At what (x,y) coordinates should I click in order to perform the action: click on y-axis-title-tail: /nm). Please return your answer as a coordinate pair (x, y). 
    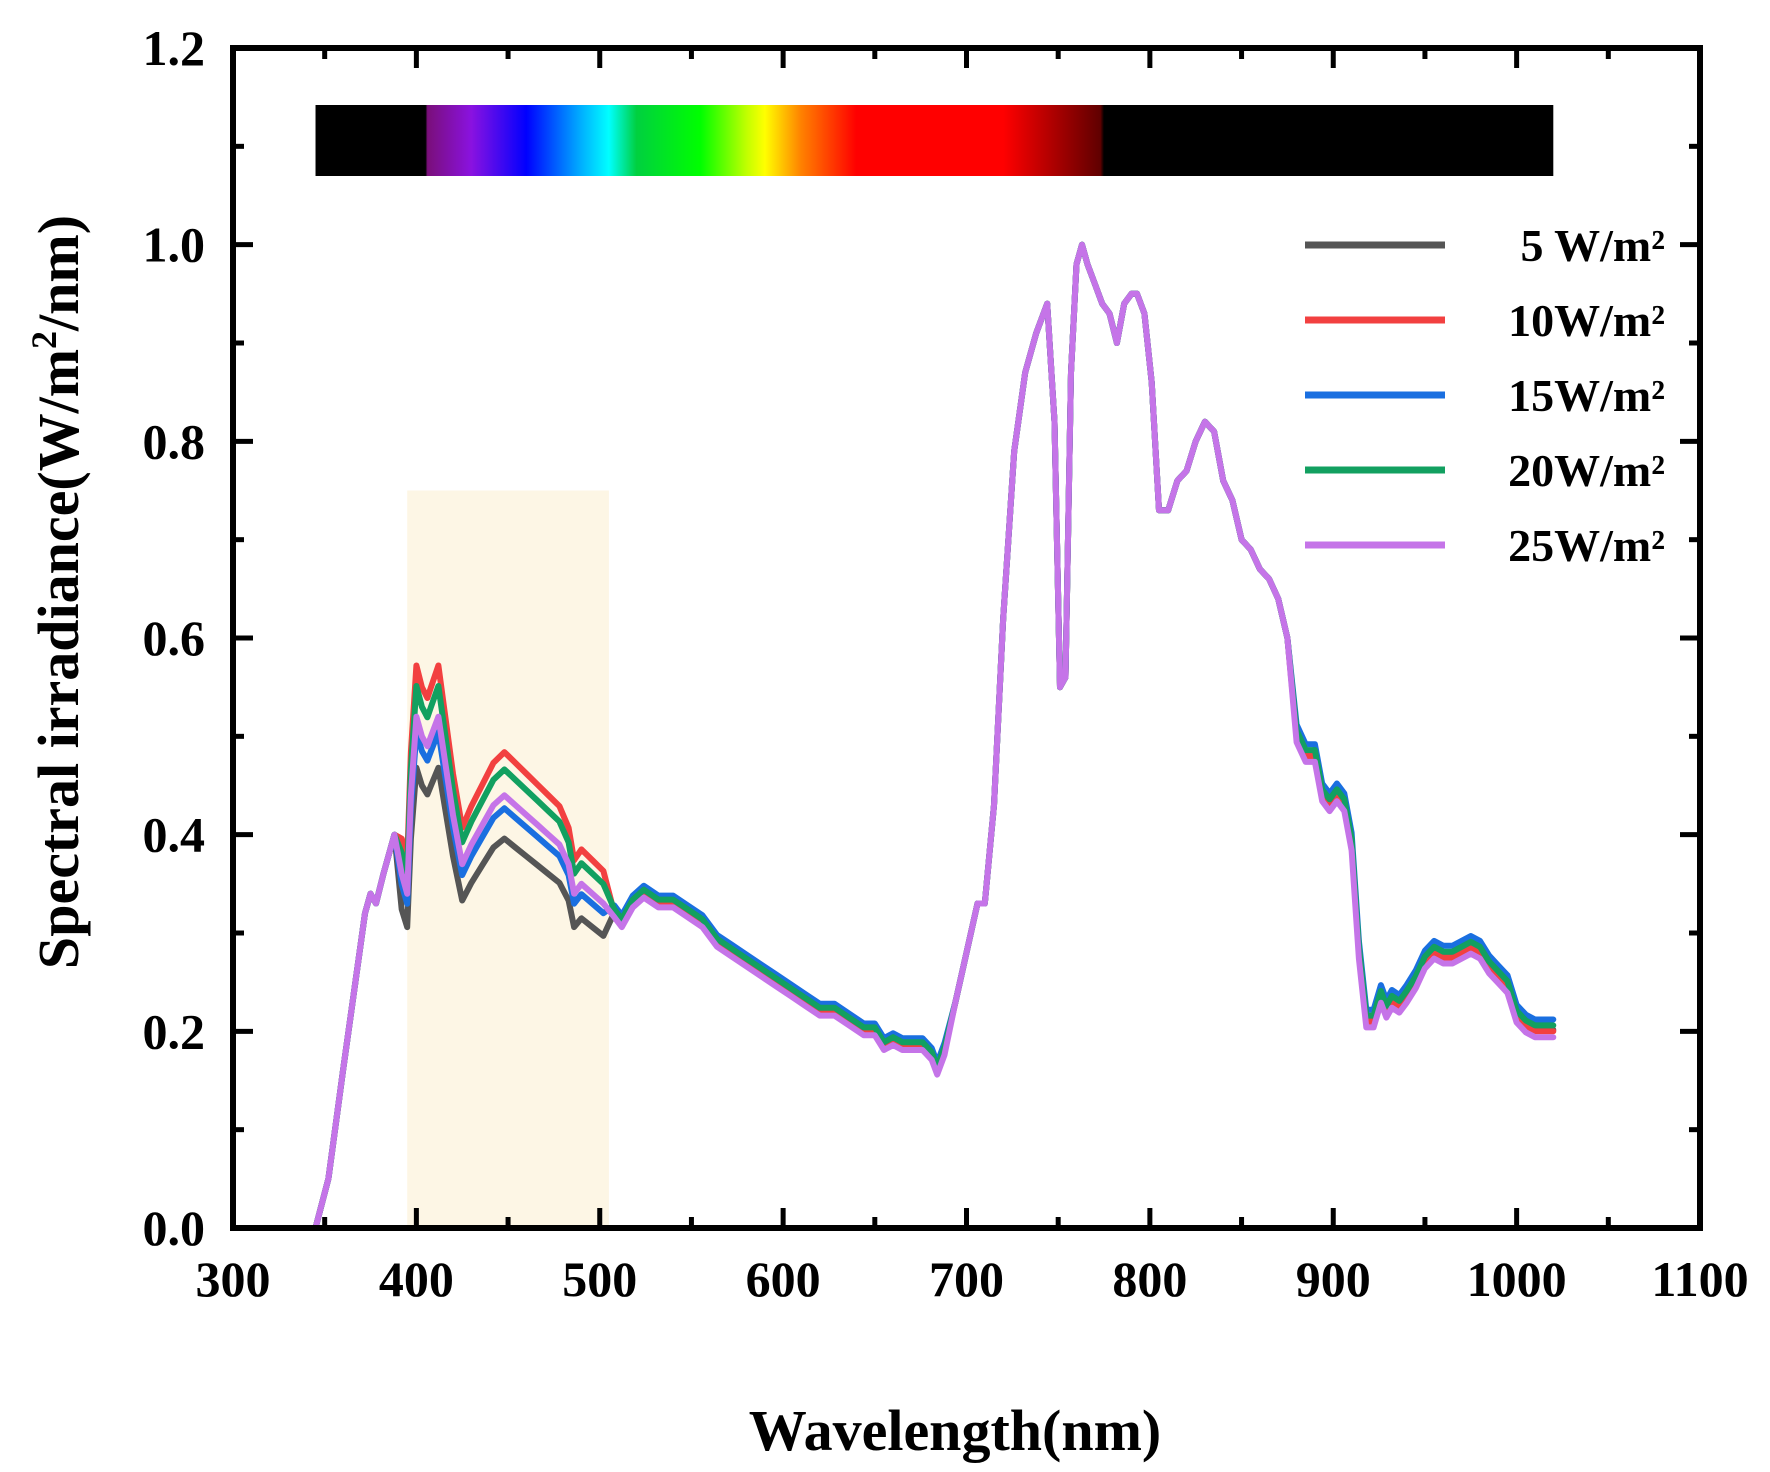
    Looking at the image, I should click on (58, 273).